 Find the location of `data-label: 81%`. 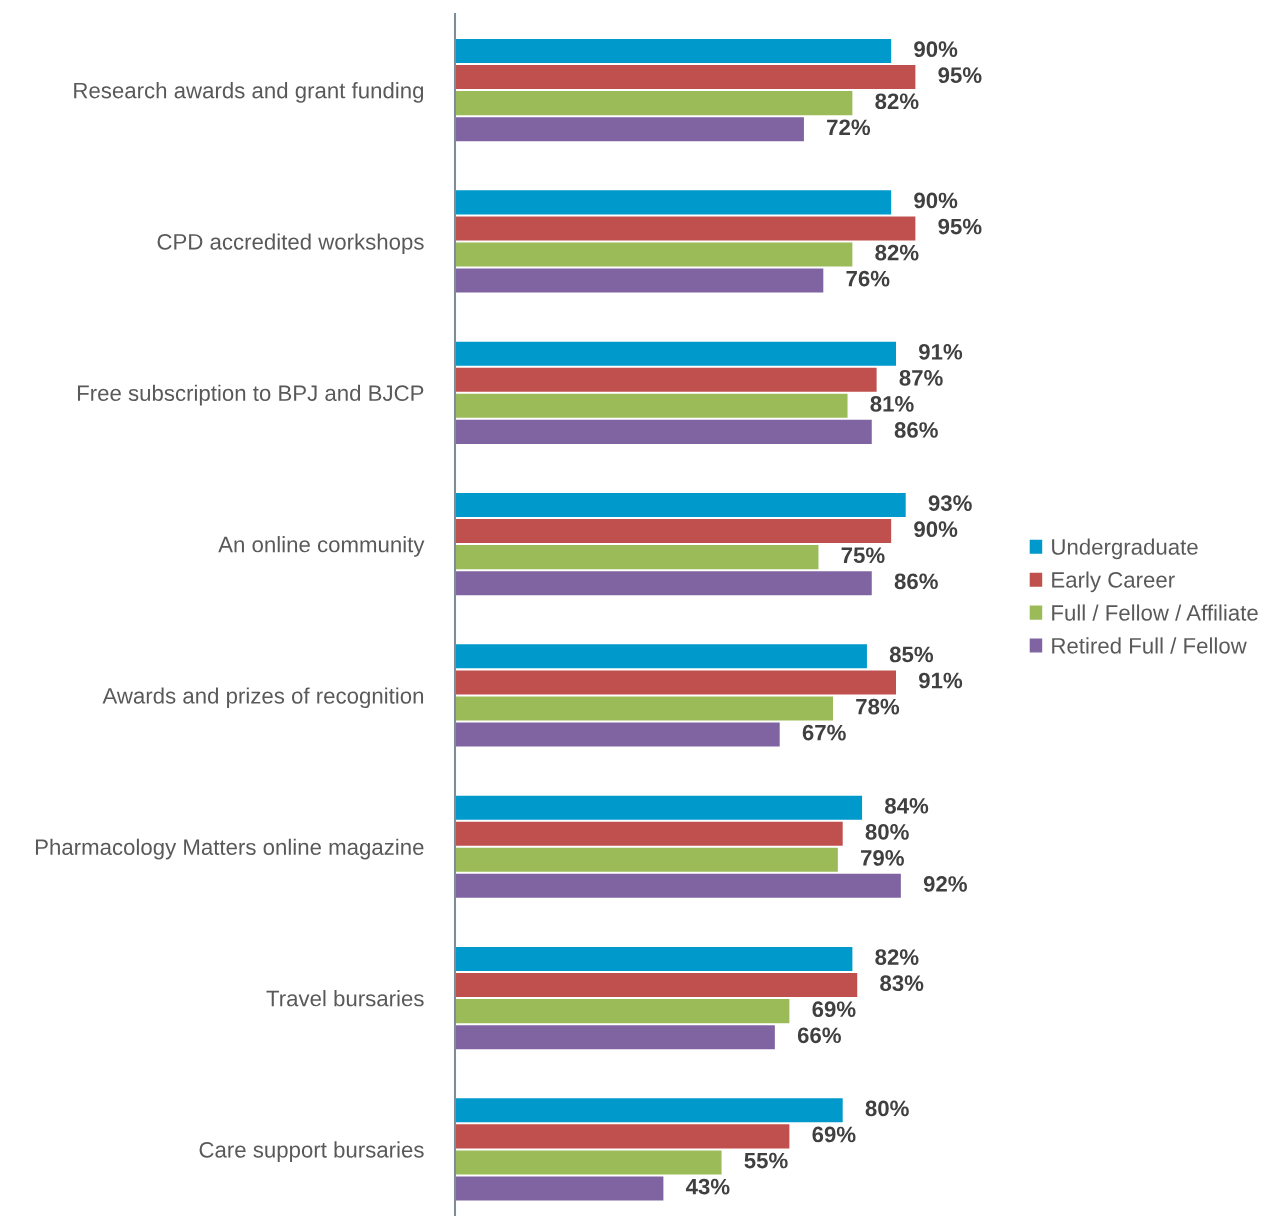

data-label: 81% is located at coordinates (892, 404).